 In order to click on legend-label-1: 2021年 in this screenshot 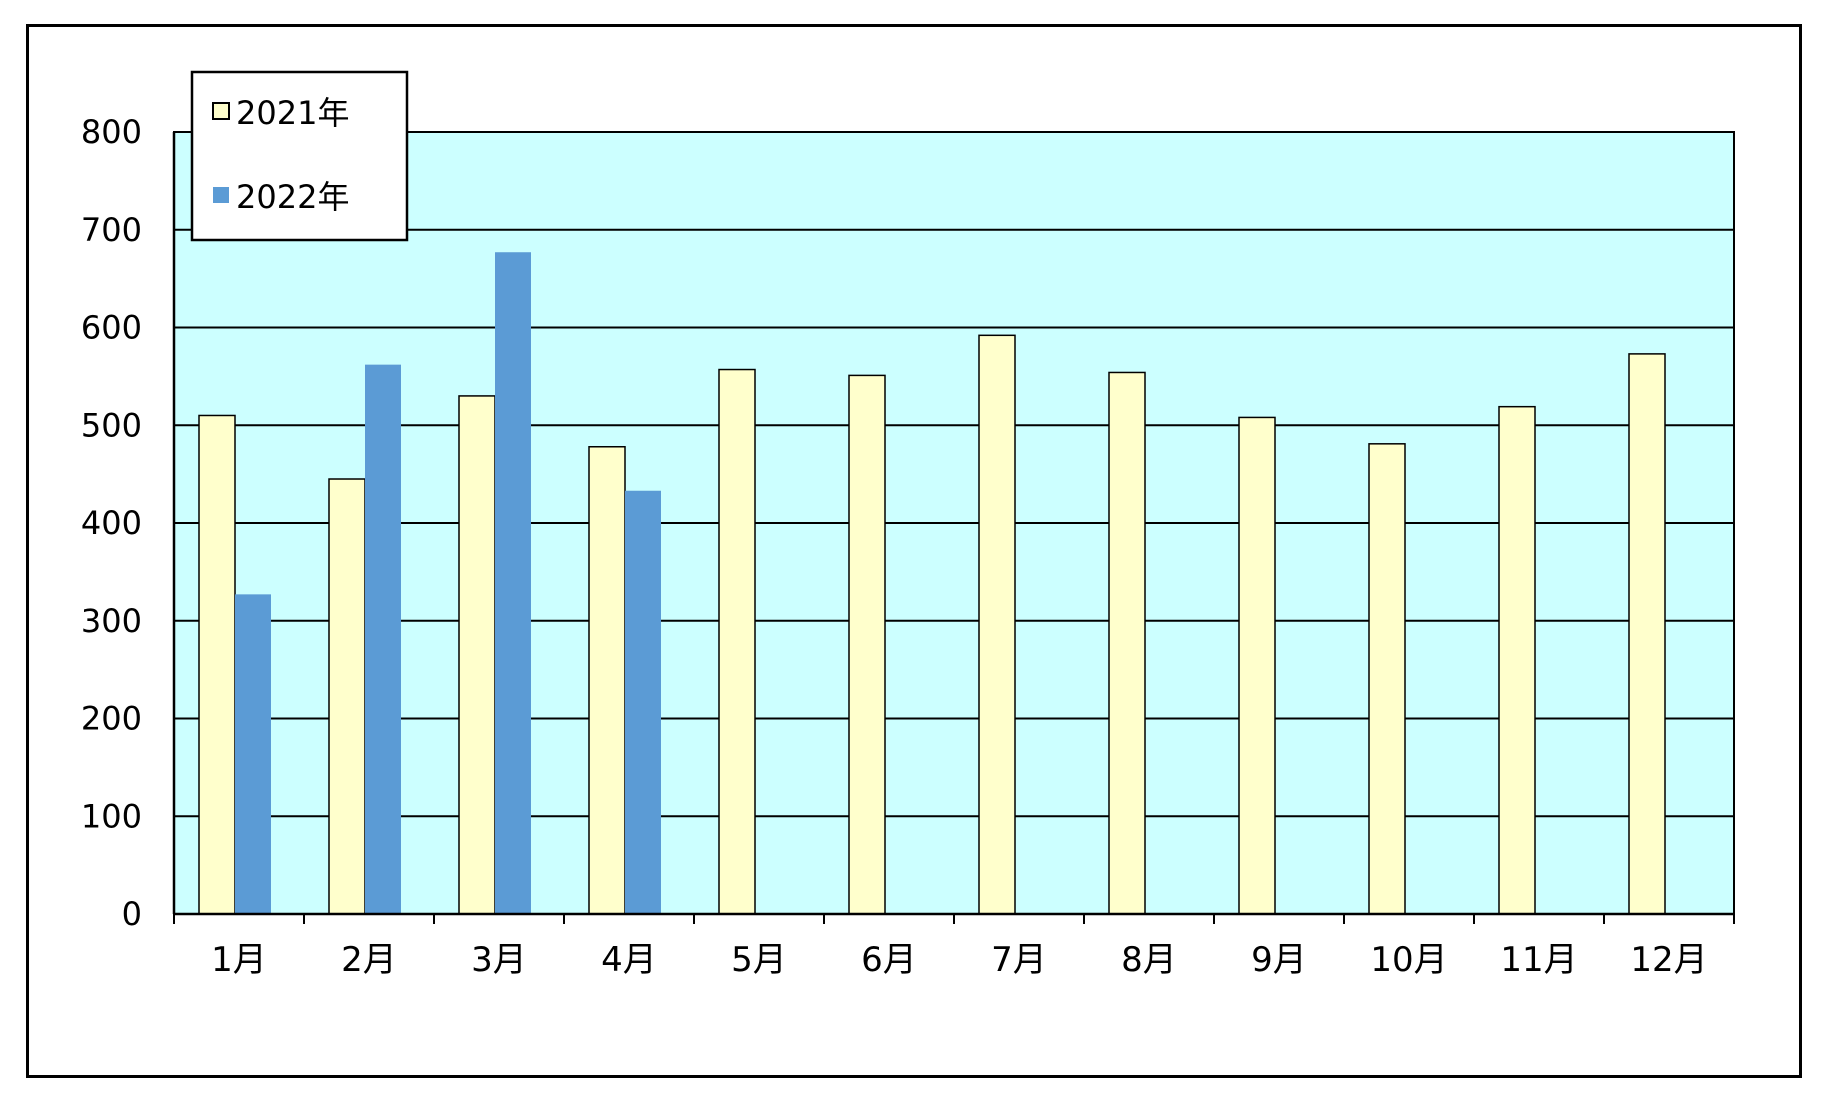, I will do `click(292, 113)`.